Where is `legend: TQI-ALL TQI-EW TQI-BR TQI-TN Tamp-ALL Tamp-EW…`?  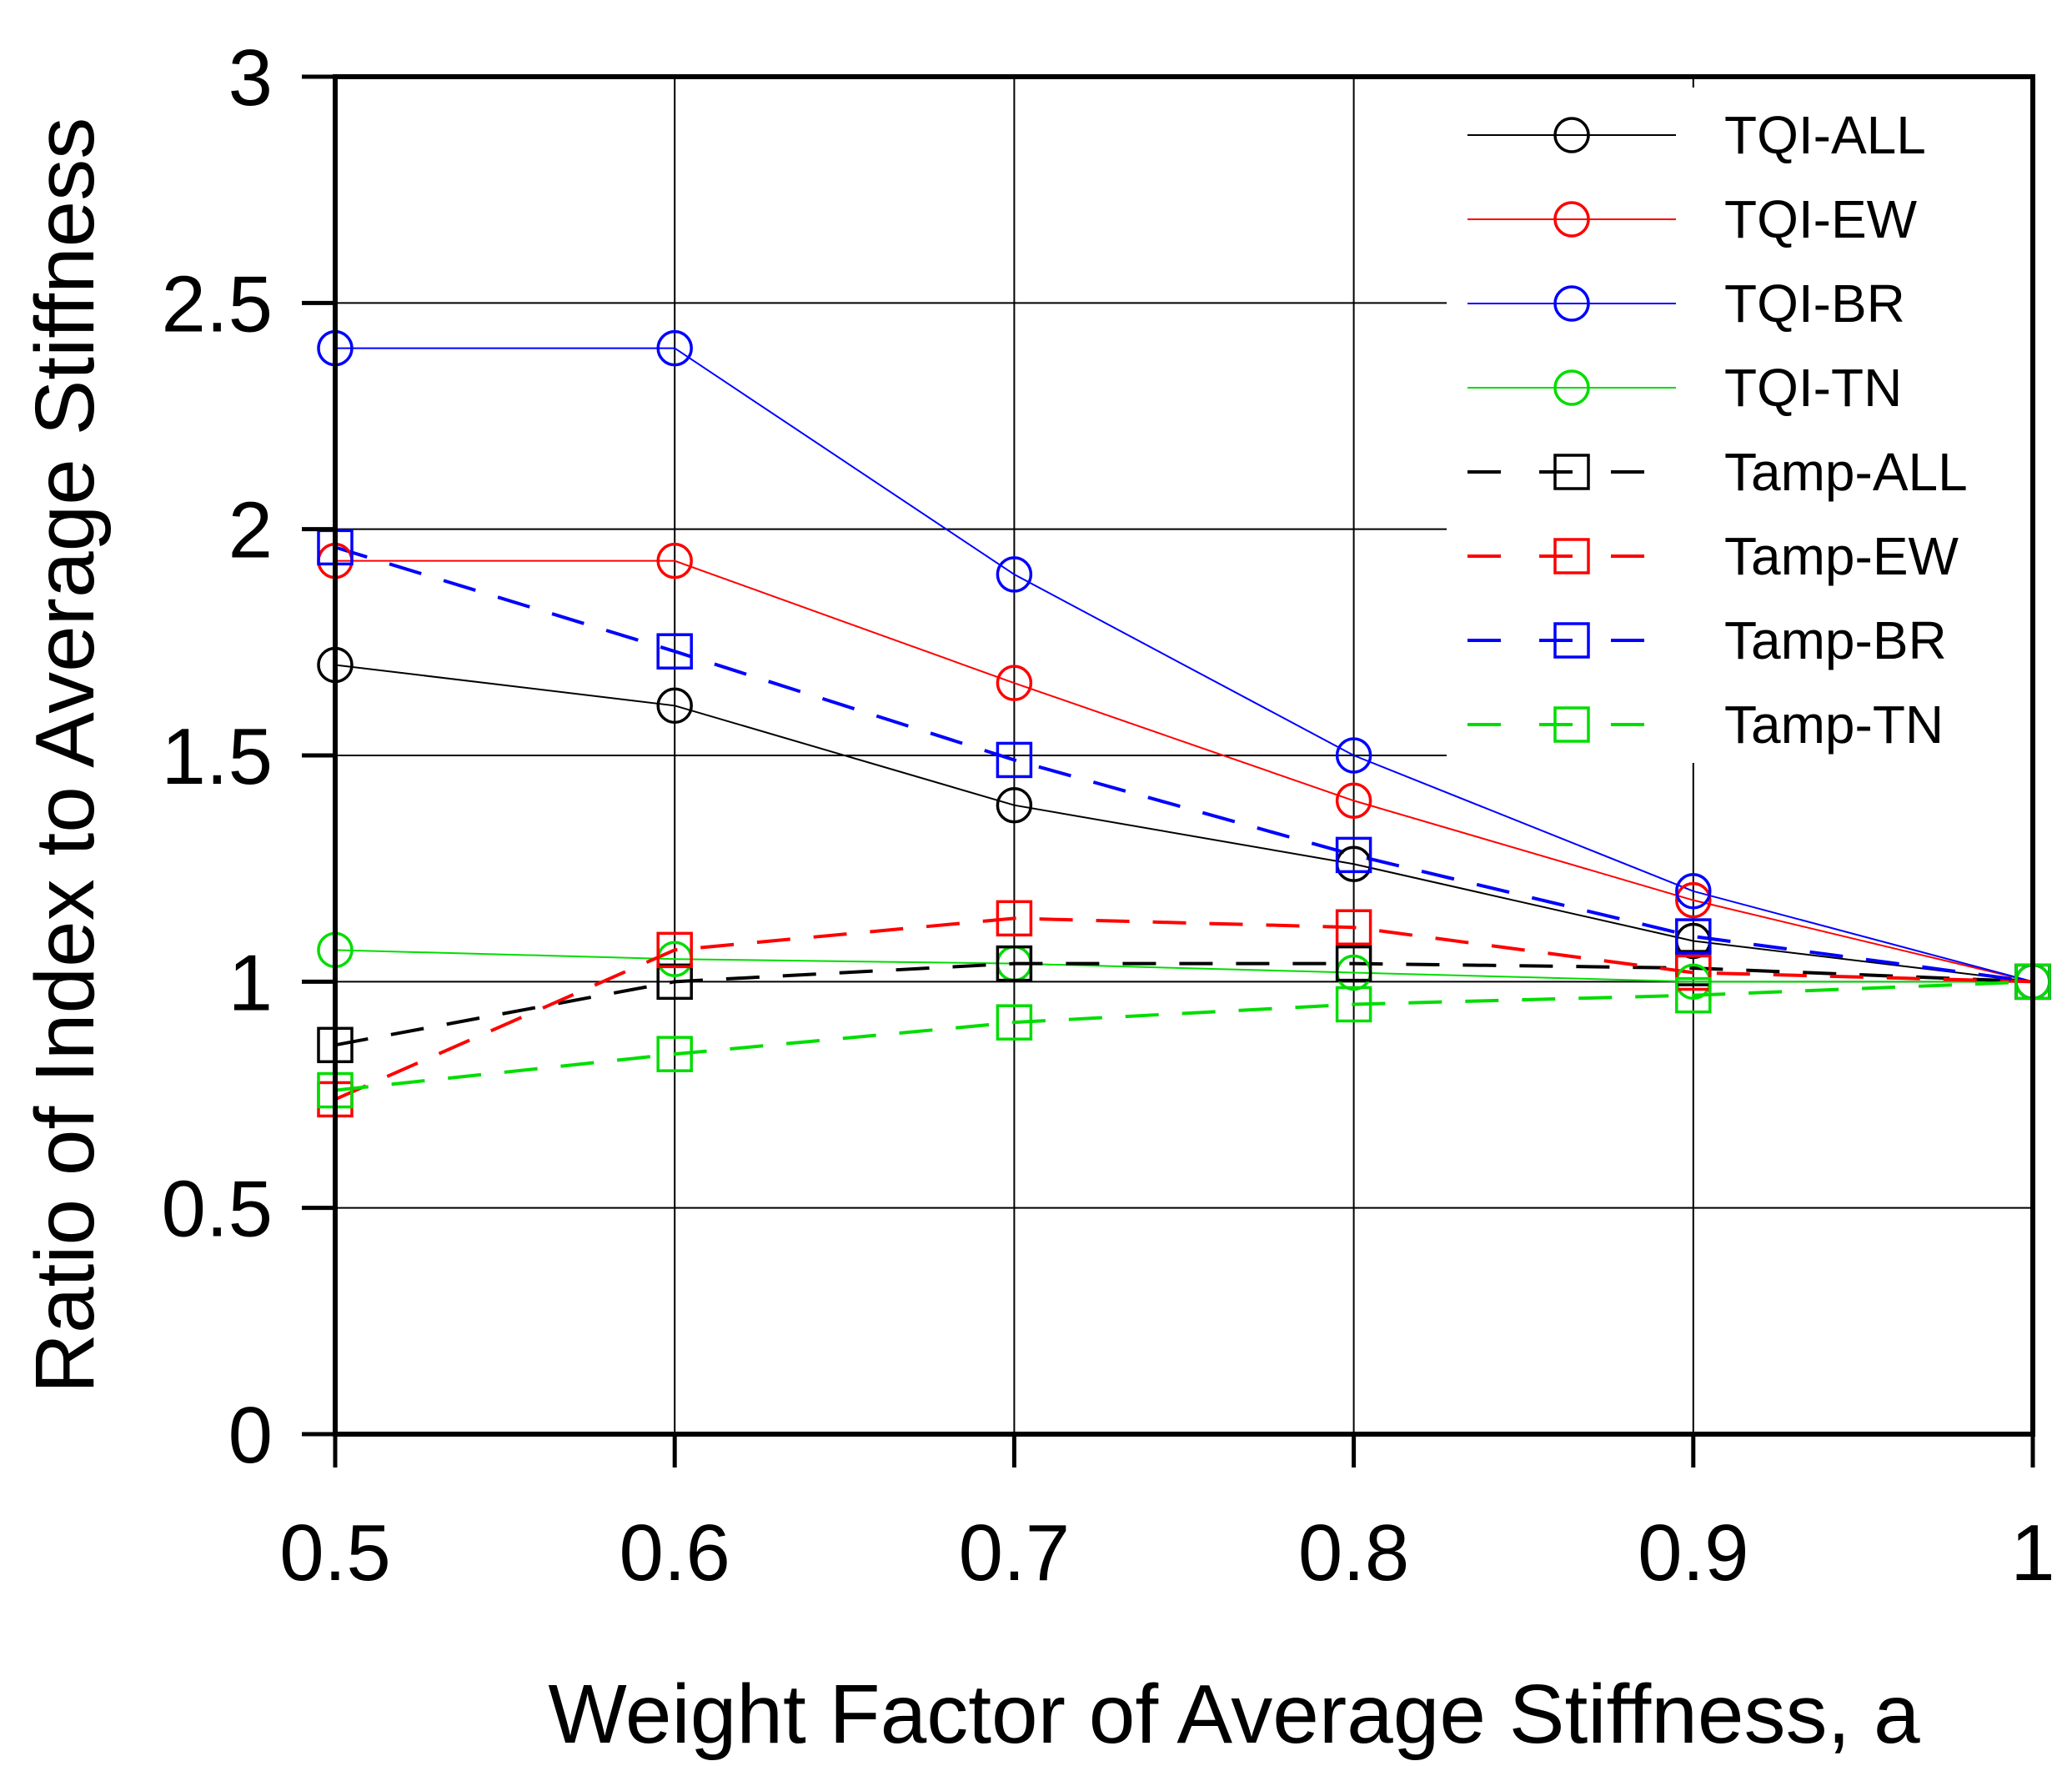
legend: TQI-ALL TQI-EW TQI-BR TQI-TN Tamp-ALL Tamp-EW… is located at coordinates (1738, 426).